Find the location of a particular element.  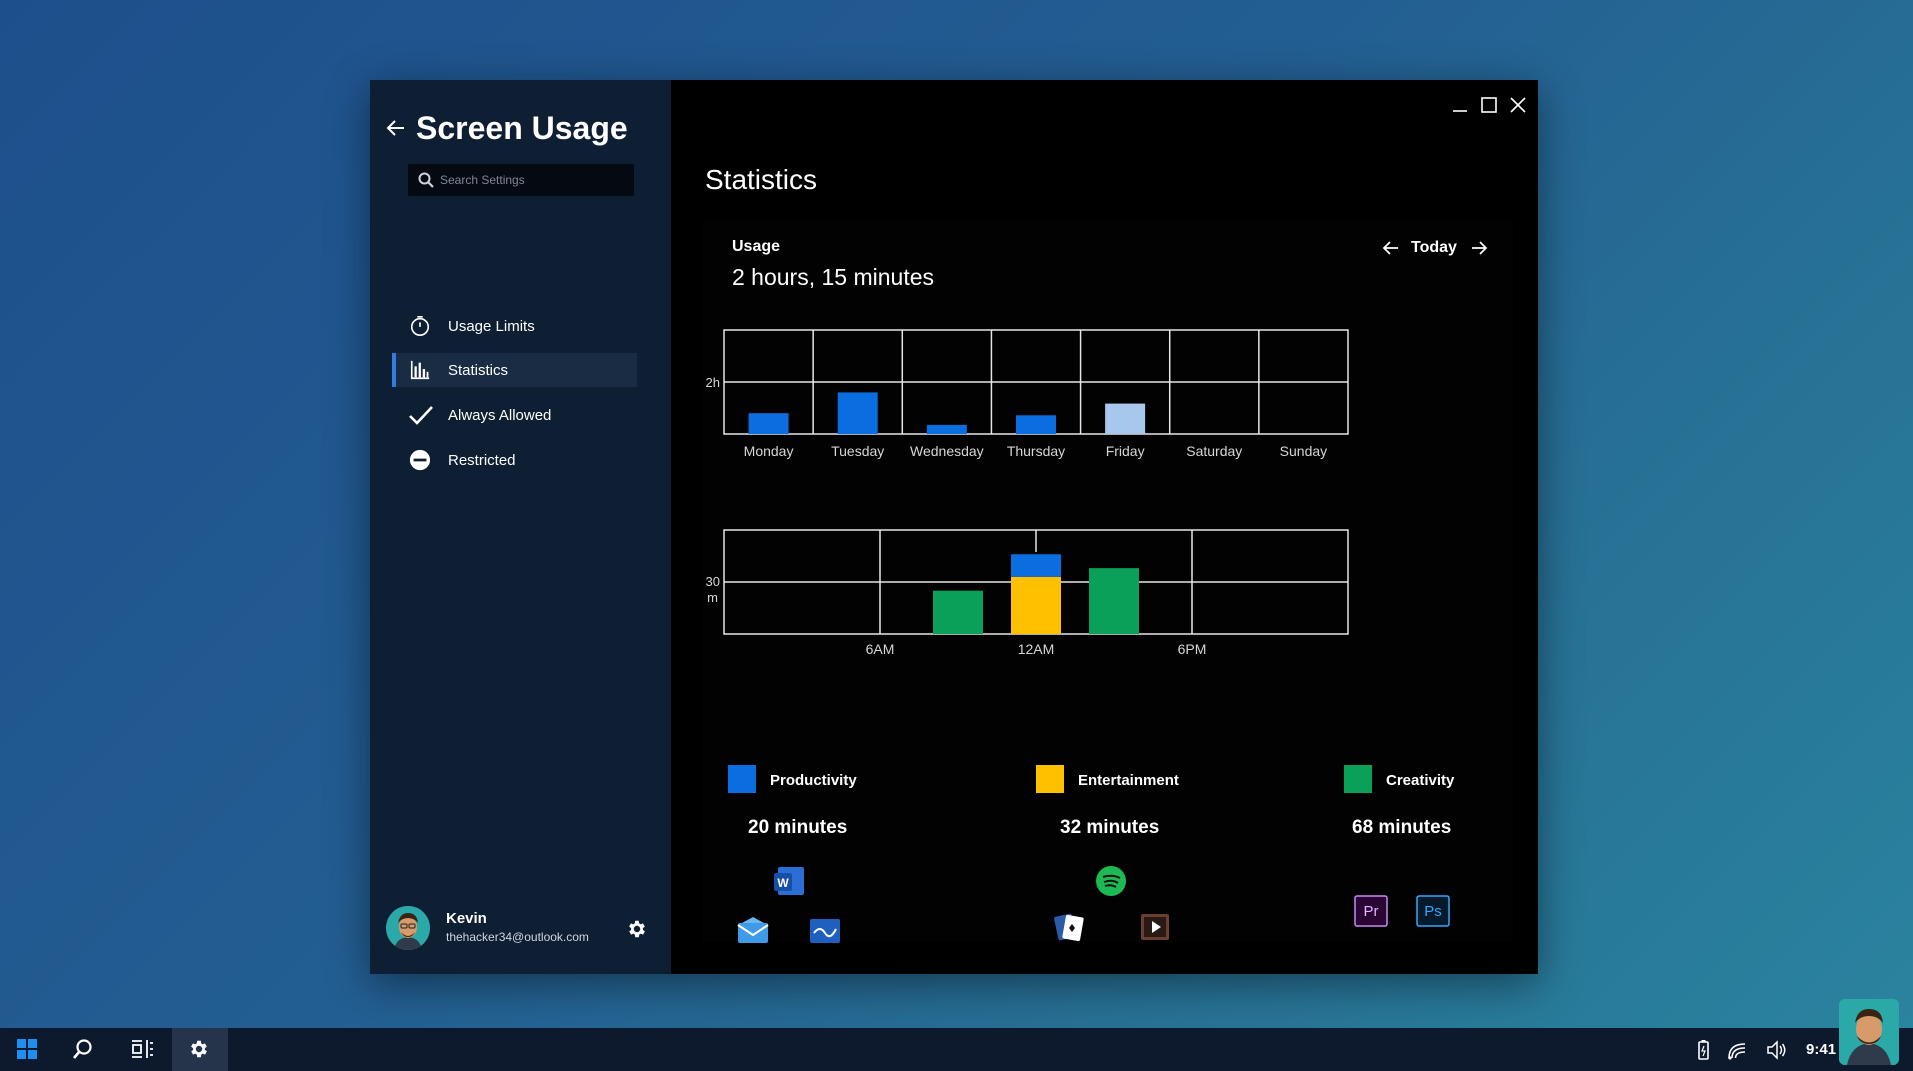

legend-minutes: 68 minutes is located at coordinates (1402, 827).